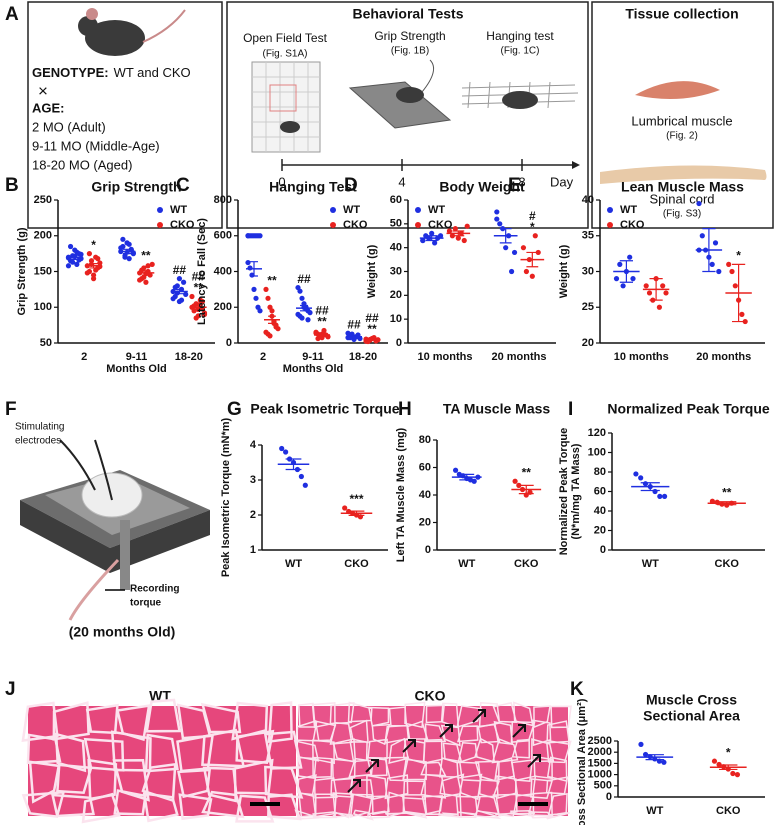 Image resolution: width=778 pixels, height=825 pixels. I want to click on panel-label: G, so click(234, 409).